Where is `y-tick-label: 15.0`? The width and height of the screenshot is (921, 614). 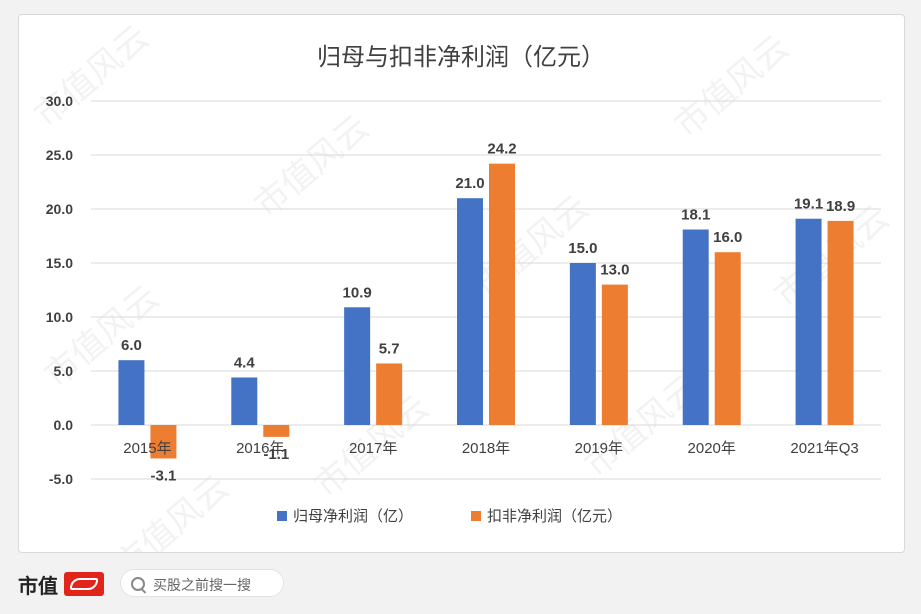 y-tick-label: 15.0 is located at coordinates (59, 263).